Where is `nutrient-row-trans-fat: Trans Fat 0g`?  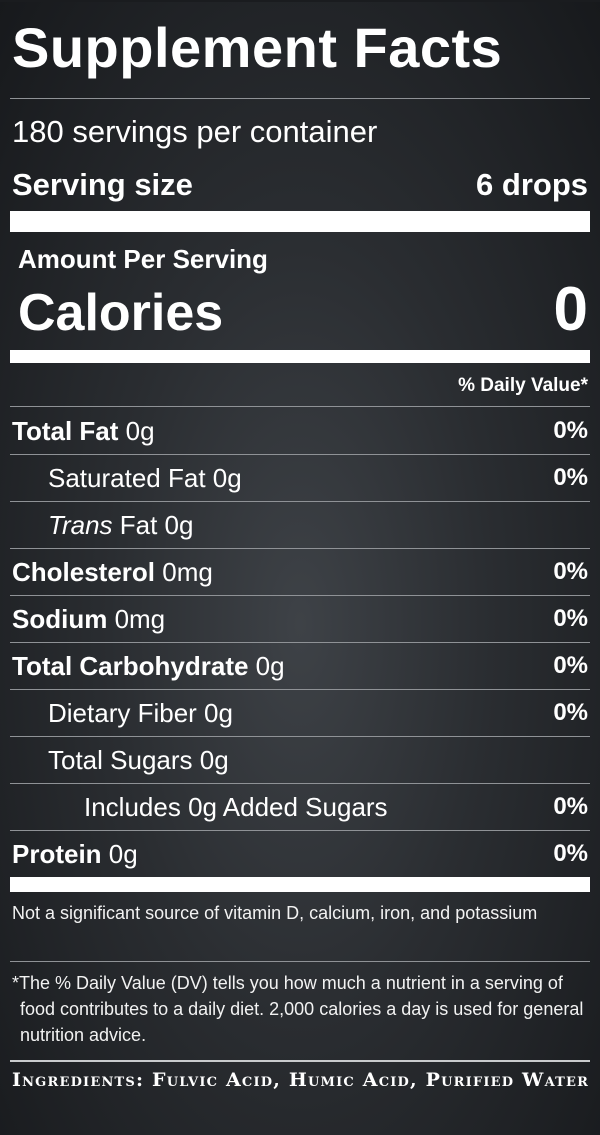 nutrient-row-trans-fat: Trans Fat 0g is located at coordinates (300, 525).